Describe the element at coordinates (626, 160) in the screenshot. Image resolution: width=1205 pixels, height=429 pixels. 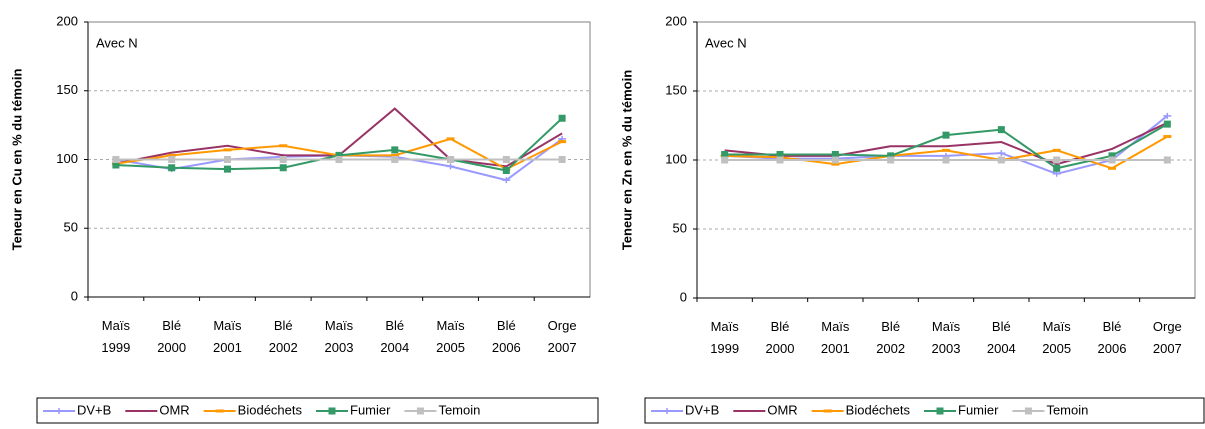
I see `y-axis-label: Teneur en Zn en % du témoin` at that location.